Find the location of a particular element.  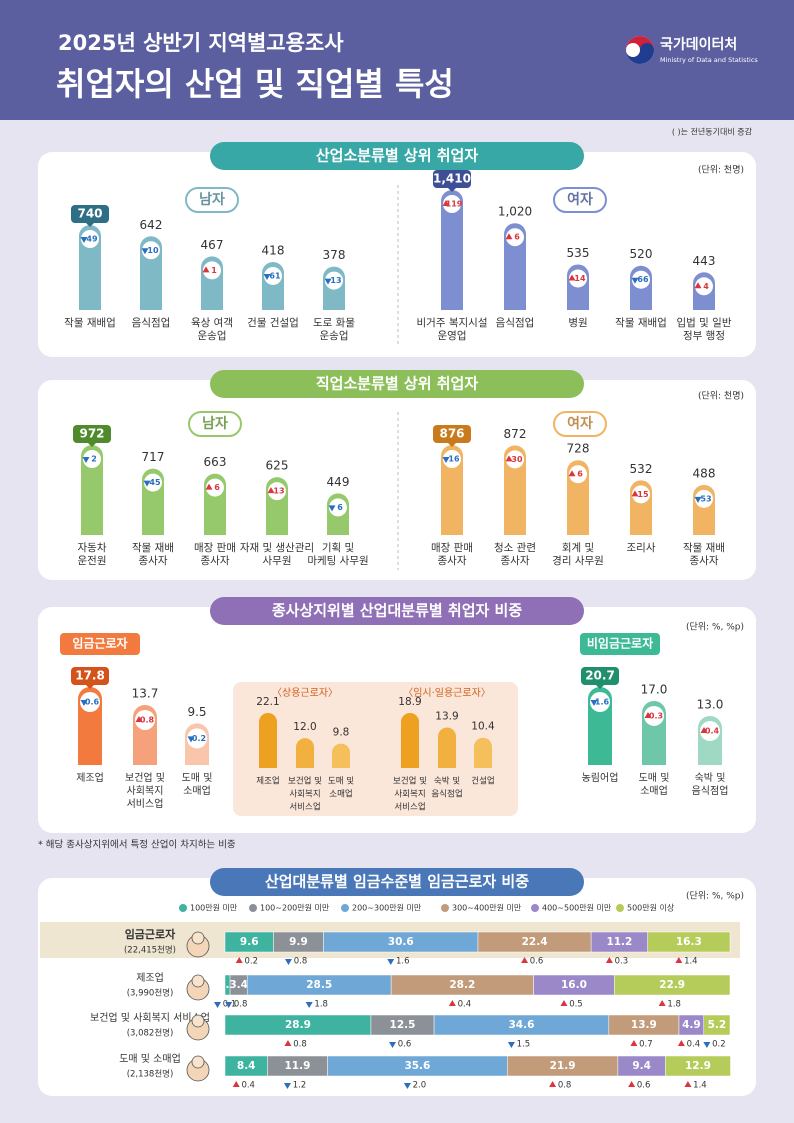

category-label: 보건업 및 is located at coordinates (410, 781).